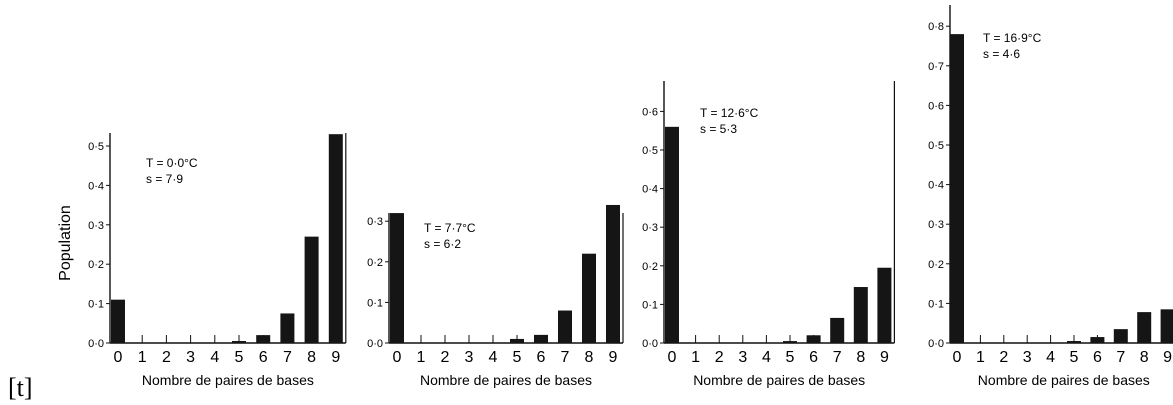  Describe the element at coordinates (172, 163) in the screenshot. I see `panel-annotation: T = 0·0°C` at that location.